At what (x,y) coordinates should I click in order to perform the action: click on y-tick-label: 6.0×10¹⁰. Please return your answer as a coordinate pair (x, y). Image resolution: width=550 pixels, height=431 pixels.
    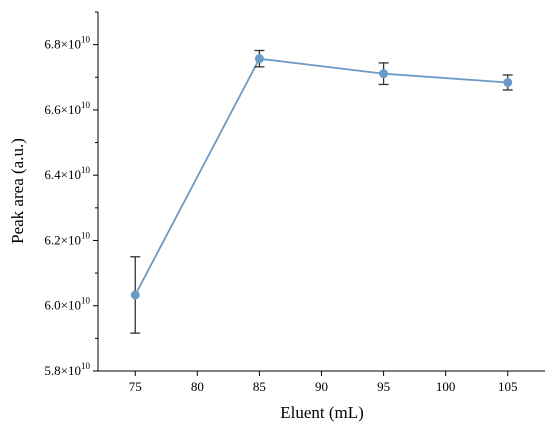
    Looking at the image, I should click on (67, 304).